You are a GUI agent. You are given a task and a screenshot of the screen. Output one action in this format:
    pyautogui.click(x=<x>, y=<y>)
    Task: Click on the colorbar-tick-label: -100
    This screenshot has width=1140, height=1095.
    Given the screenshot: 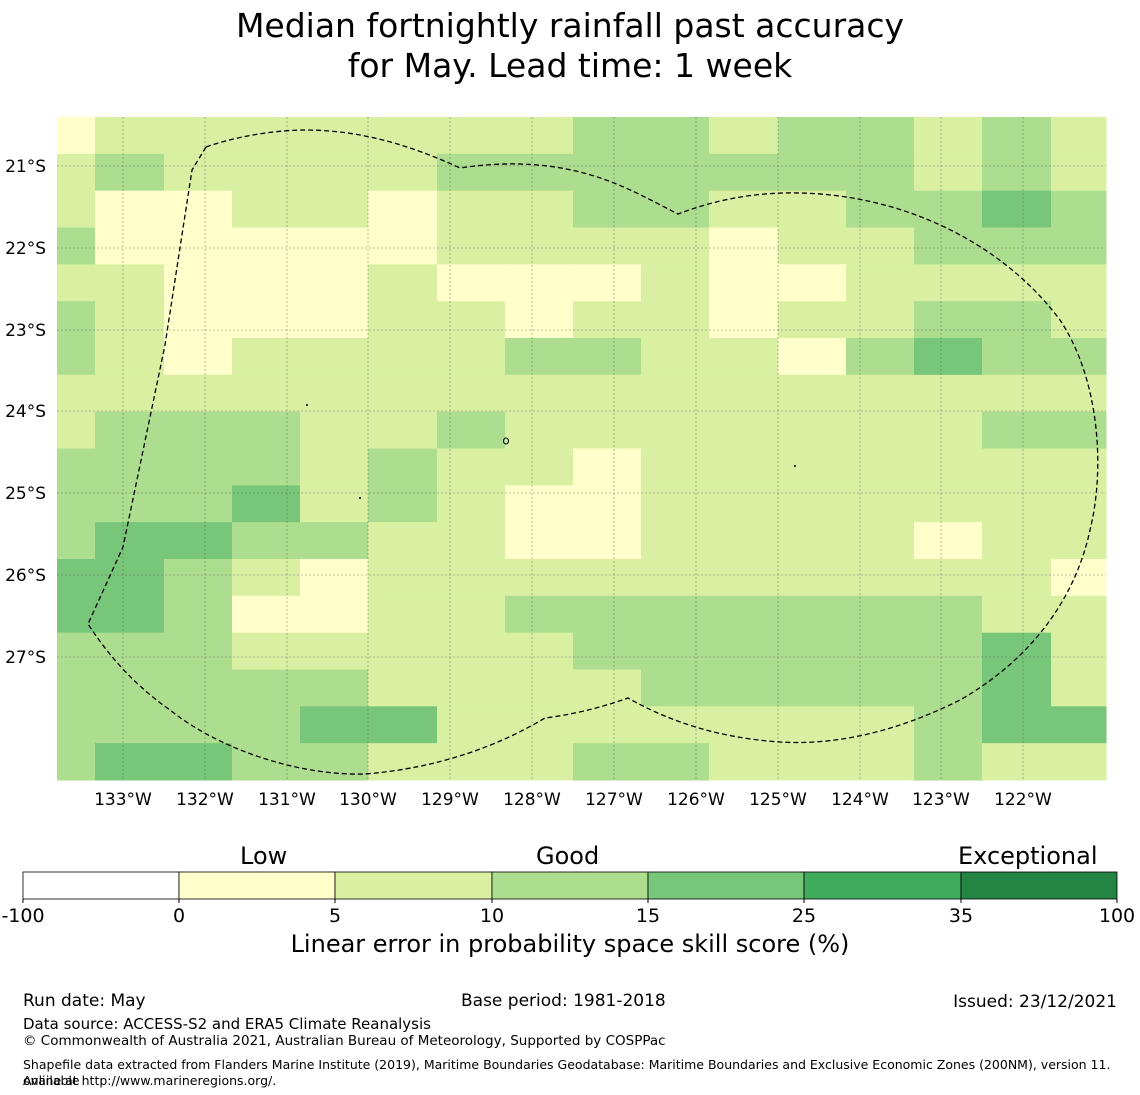 What is the action you would take?
    pyautogui.click(x=22, y=916)
    